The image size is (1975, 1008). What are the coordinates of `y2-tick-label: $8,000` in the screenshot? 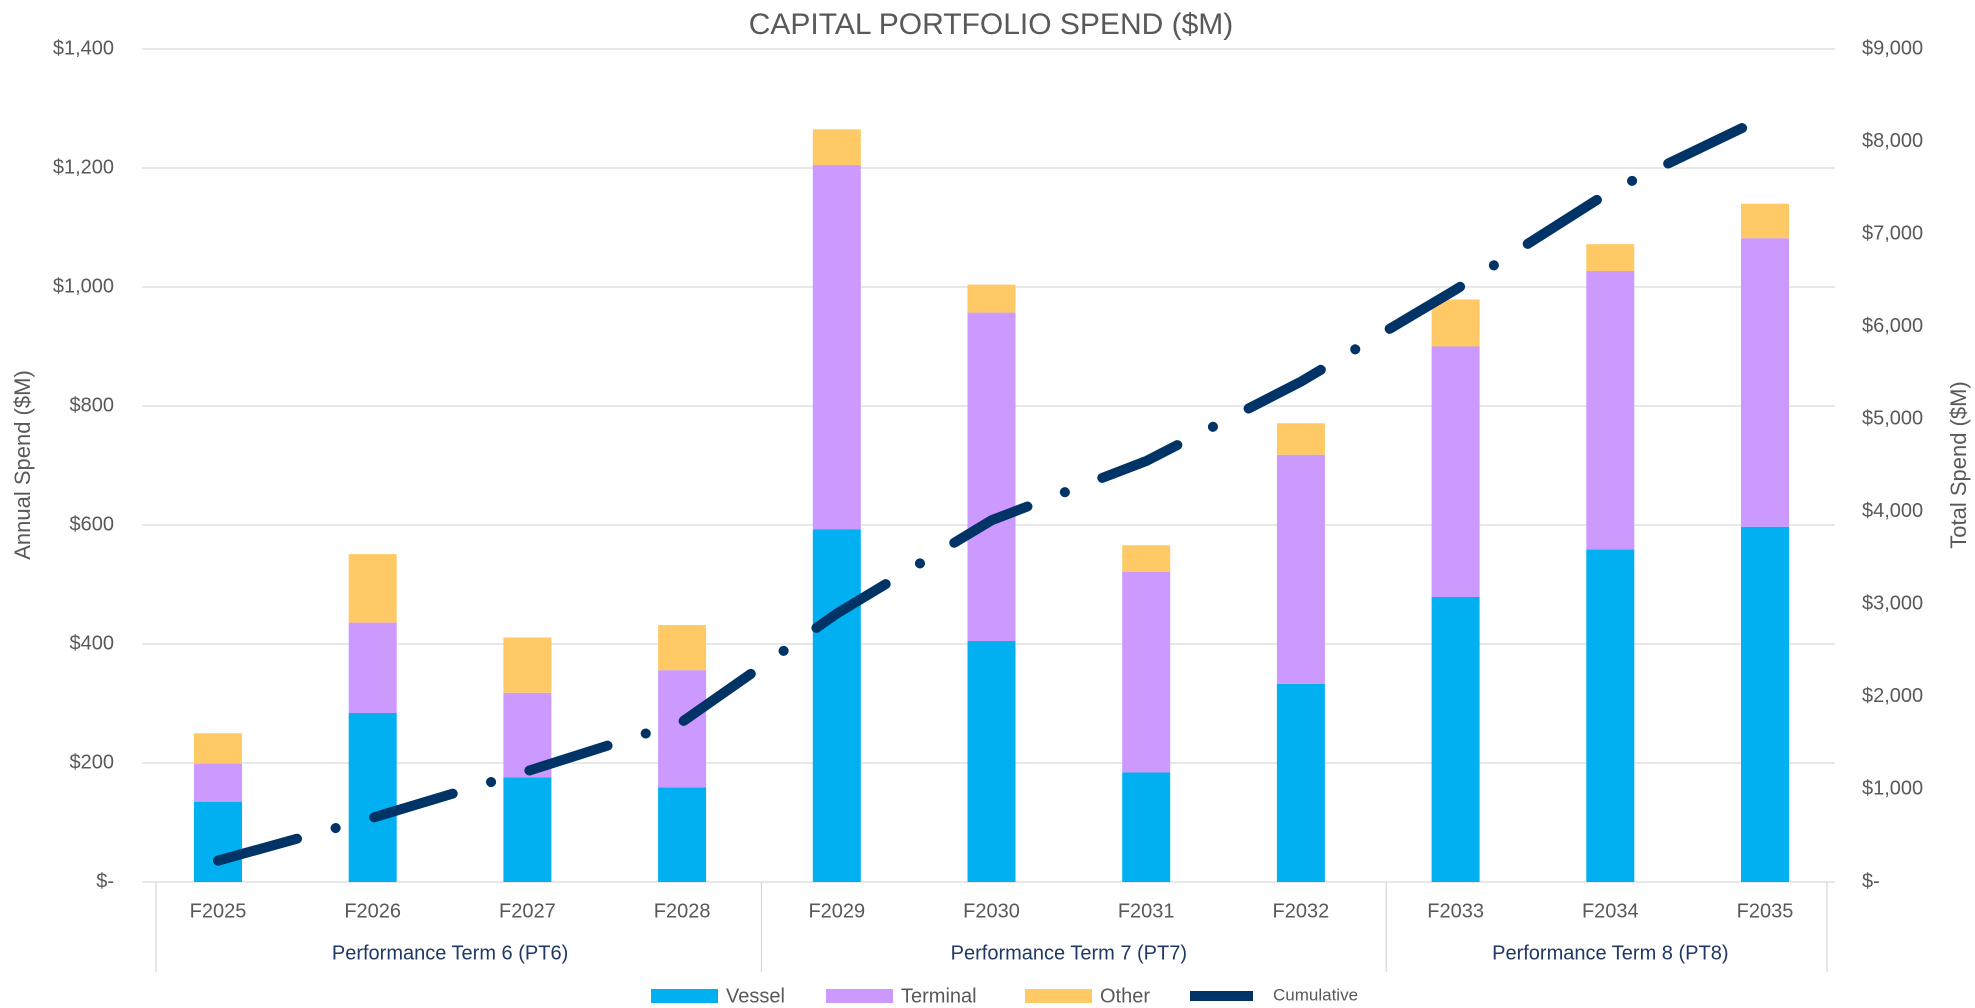 It's located at (1892, 141).